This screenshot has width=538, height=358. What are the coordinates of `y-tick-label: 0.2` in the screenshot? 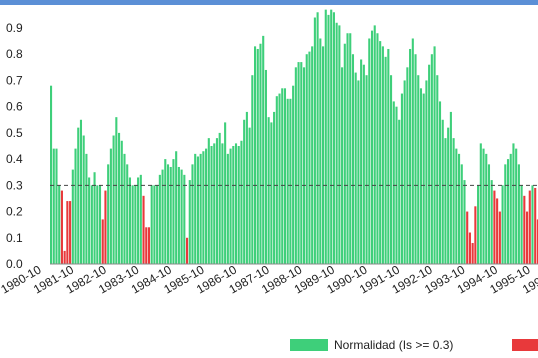 It's located at (14, 212).